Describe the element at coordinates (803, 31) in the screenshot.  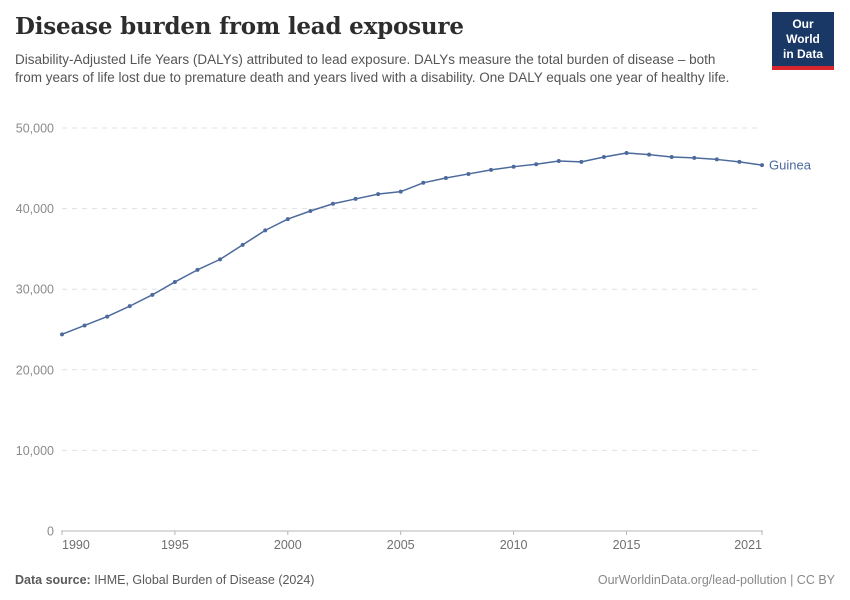
I see `owid-logo-line1: Our World` at that location.